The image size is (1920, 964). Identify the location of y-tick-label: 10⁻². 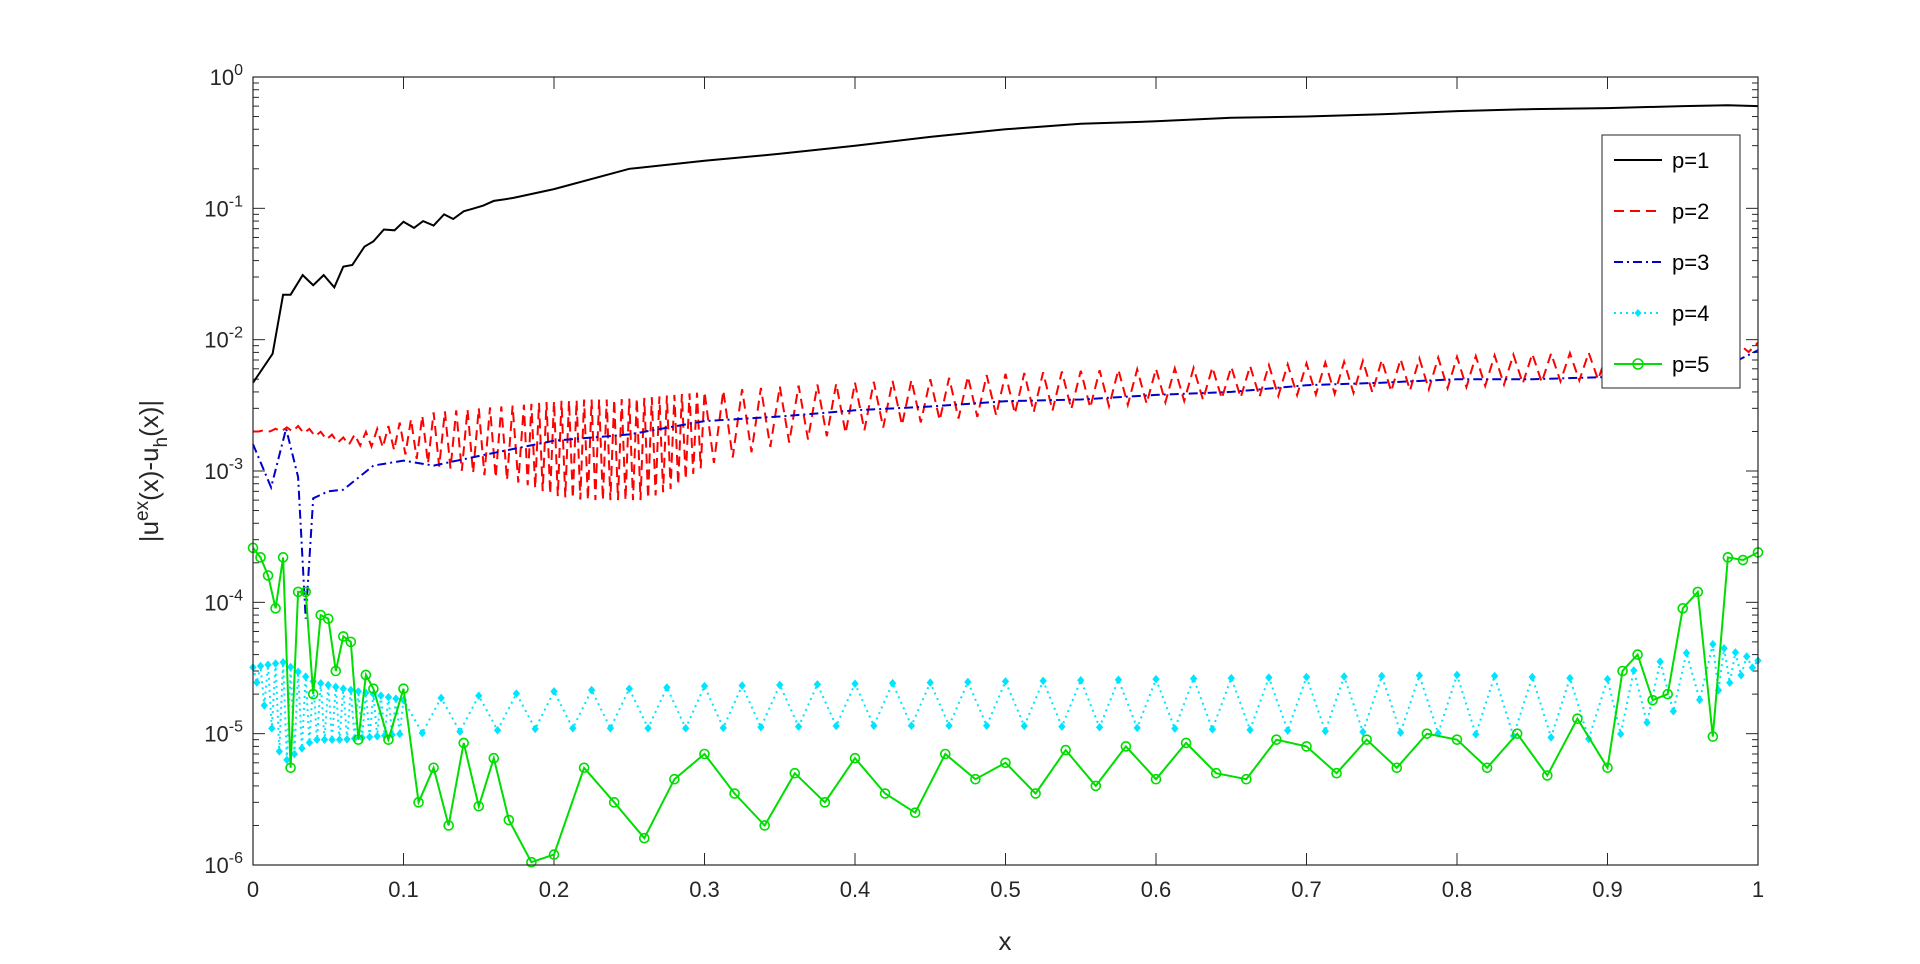
(223, 339).